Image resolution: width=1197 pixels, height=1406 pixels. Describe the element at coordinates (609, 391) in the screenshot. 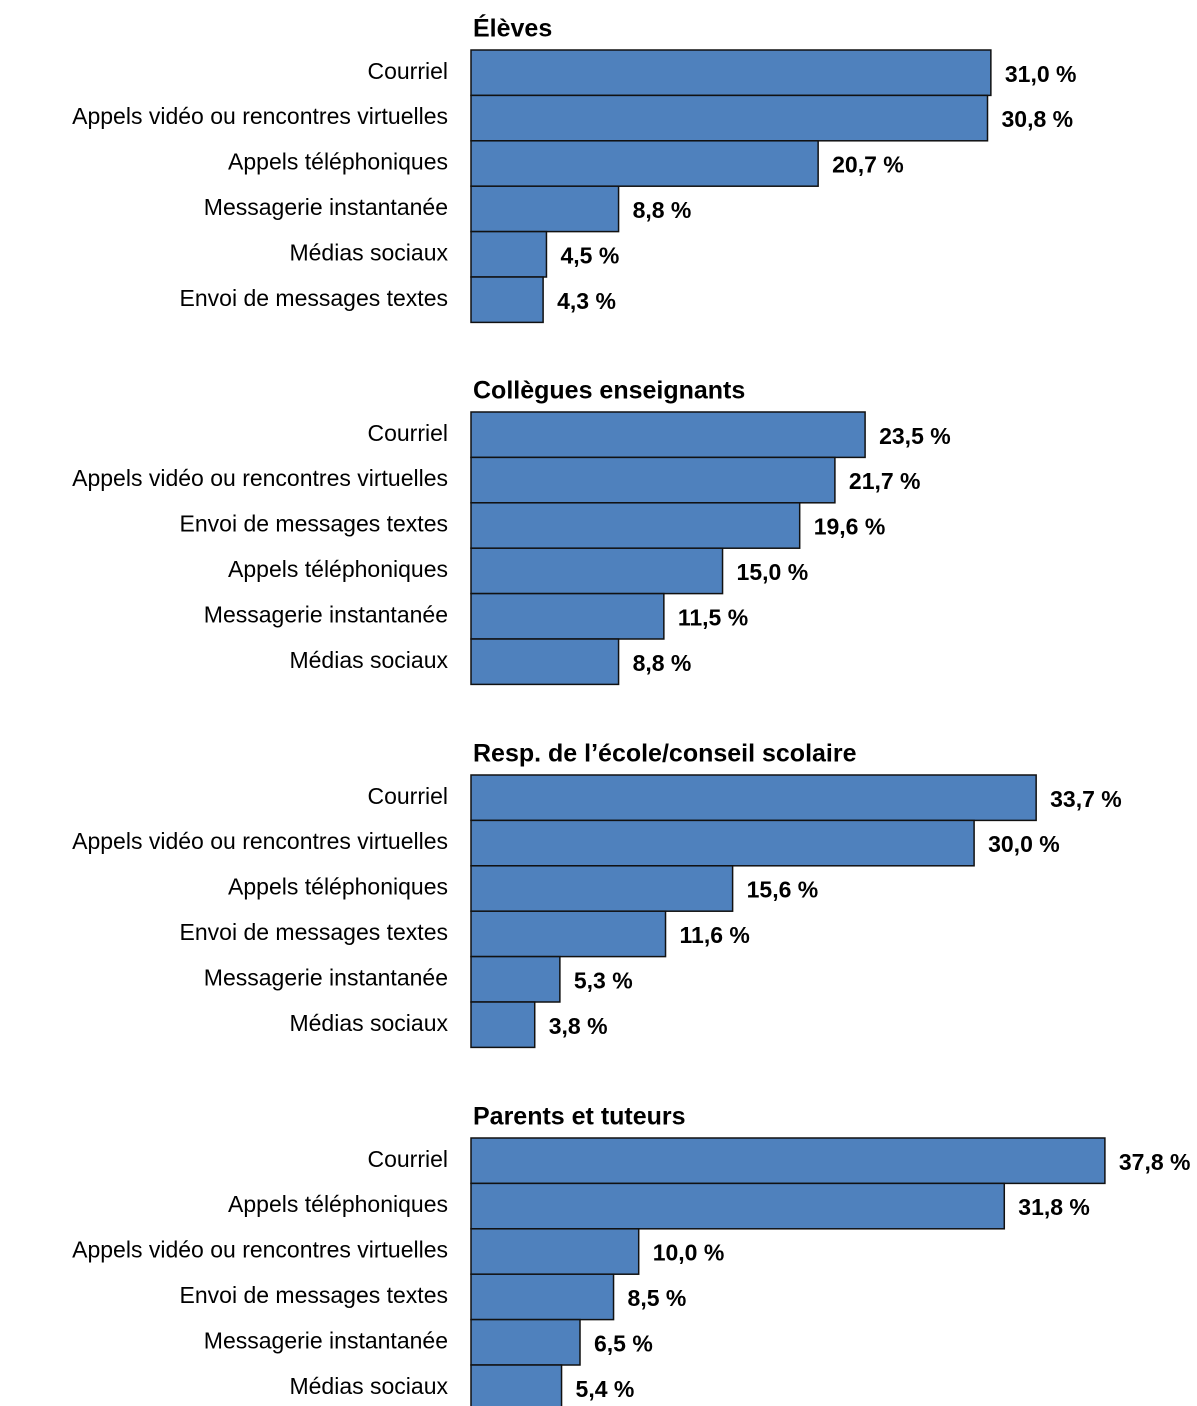

I see `chart-title: Collègues enseignants` at that location.